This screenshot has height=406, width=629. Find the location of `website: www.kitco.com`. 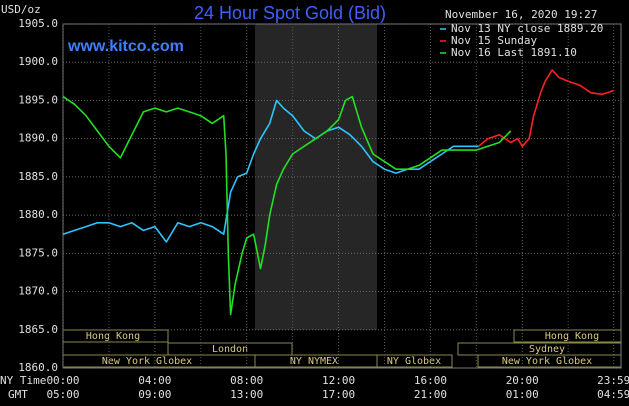

website: www.kitco.com is located at coordinates (125, 46).